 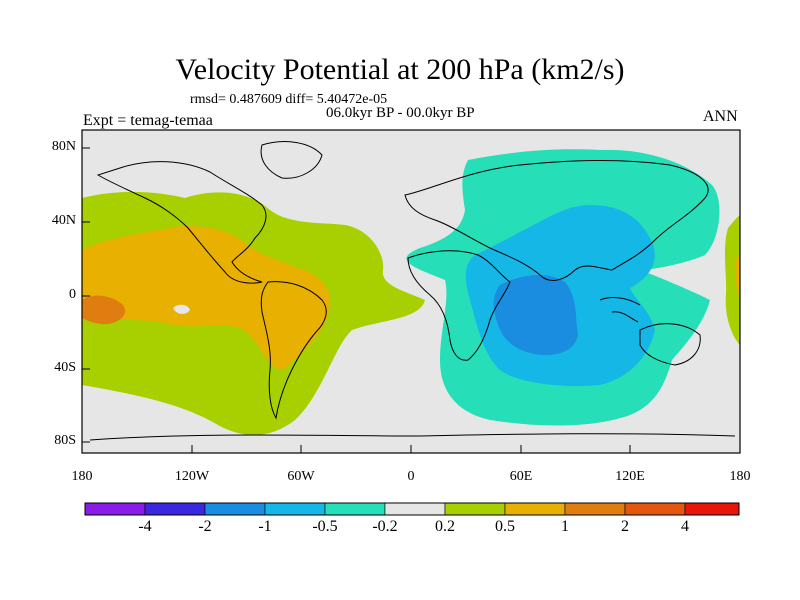 What do you see at coordinates (148, 120) in the screenshot?
I see `experiment-label: Expt = temag-temaa` at bounding box center [148, 120].